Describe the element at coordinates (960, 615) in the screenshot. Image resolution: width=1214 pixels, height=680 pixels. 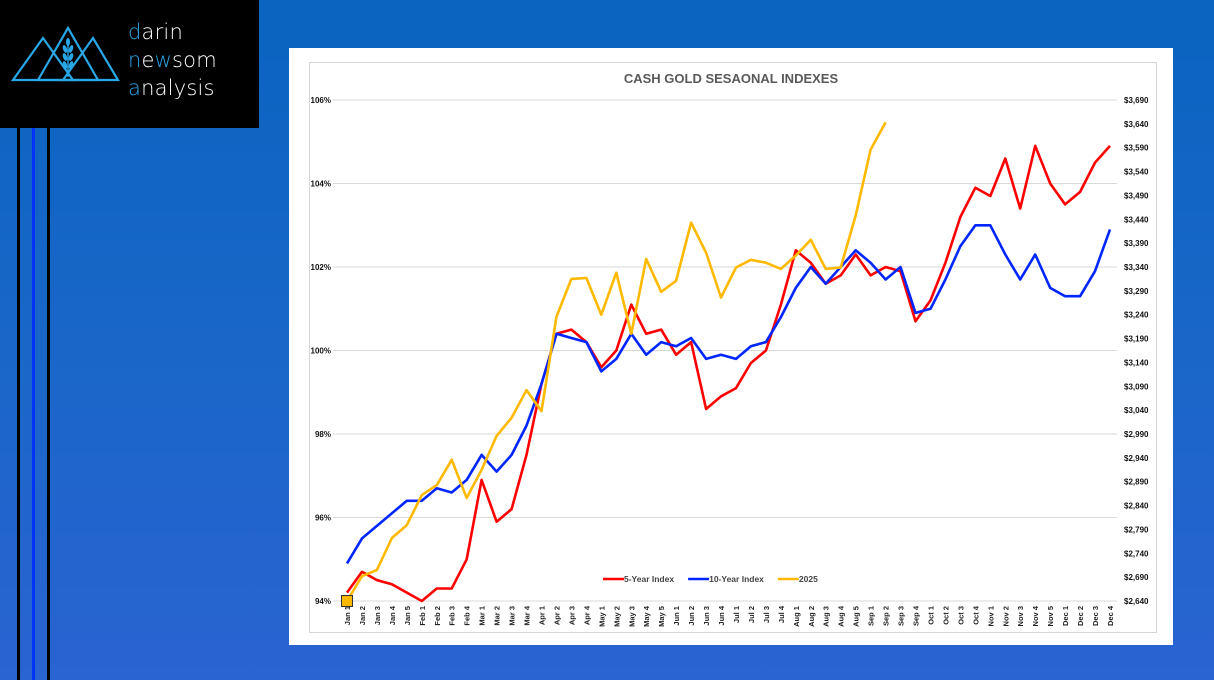
I see `x-axis-tick-label: Oct 3` at that location.